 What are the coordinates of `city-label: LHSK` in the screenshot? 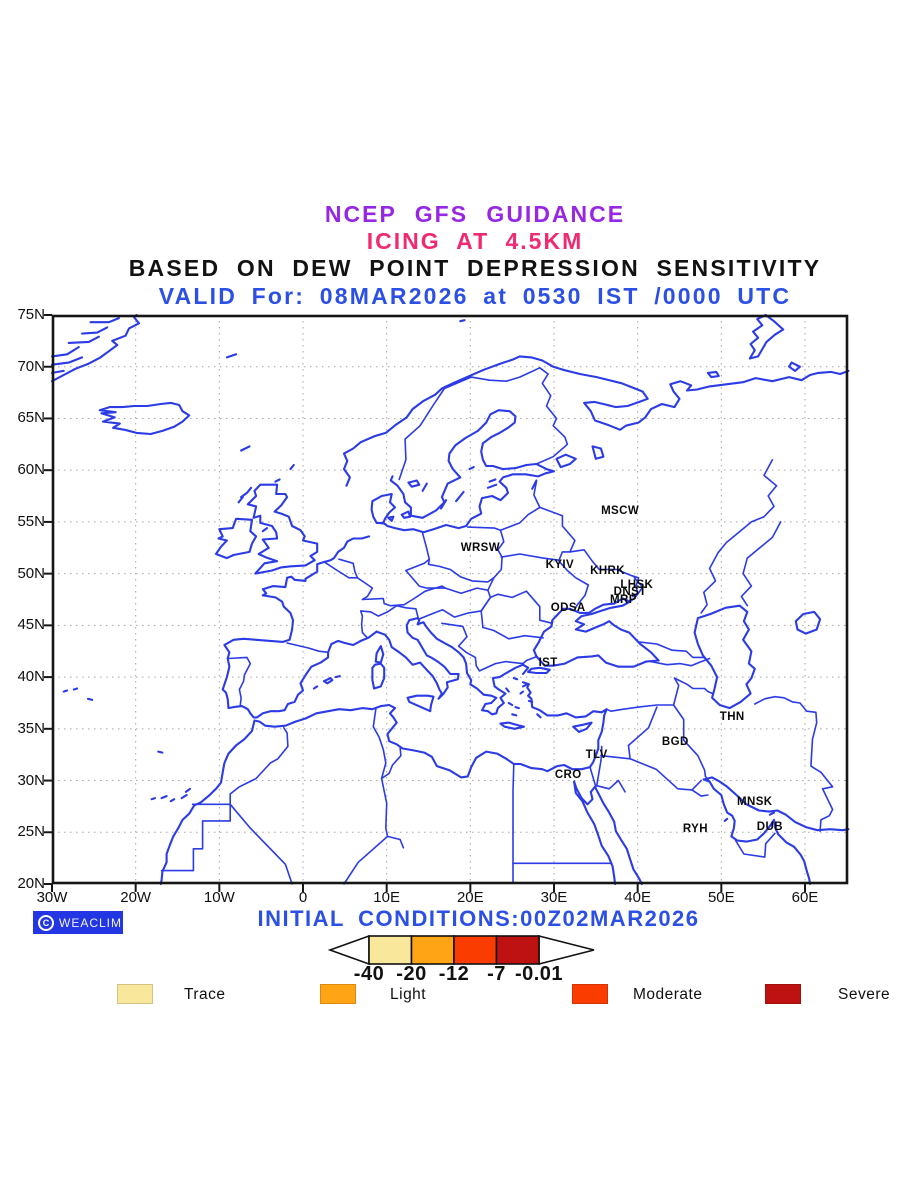 It's located at (637, 585).